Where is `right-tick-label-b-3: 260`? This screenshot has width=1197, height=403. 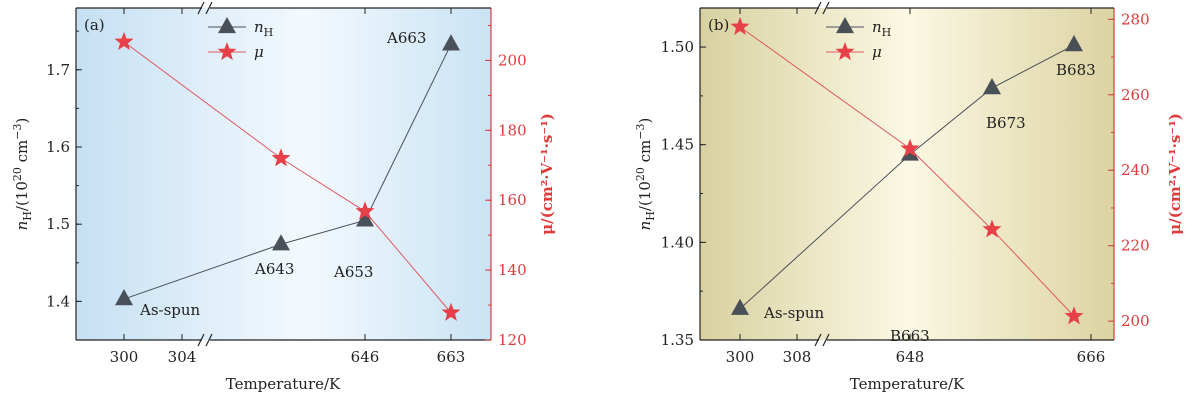 right-tick-label-b-3: 260 is located at coordinates (1135, 95).